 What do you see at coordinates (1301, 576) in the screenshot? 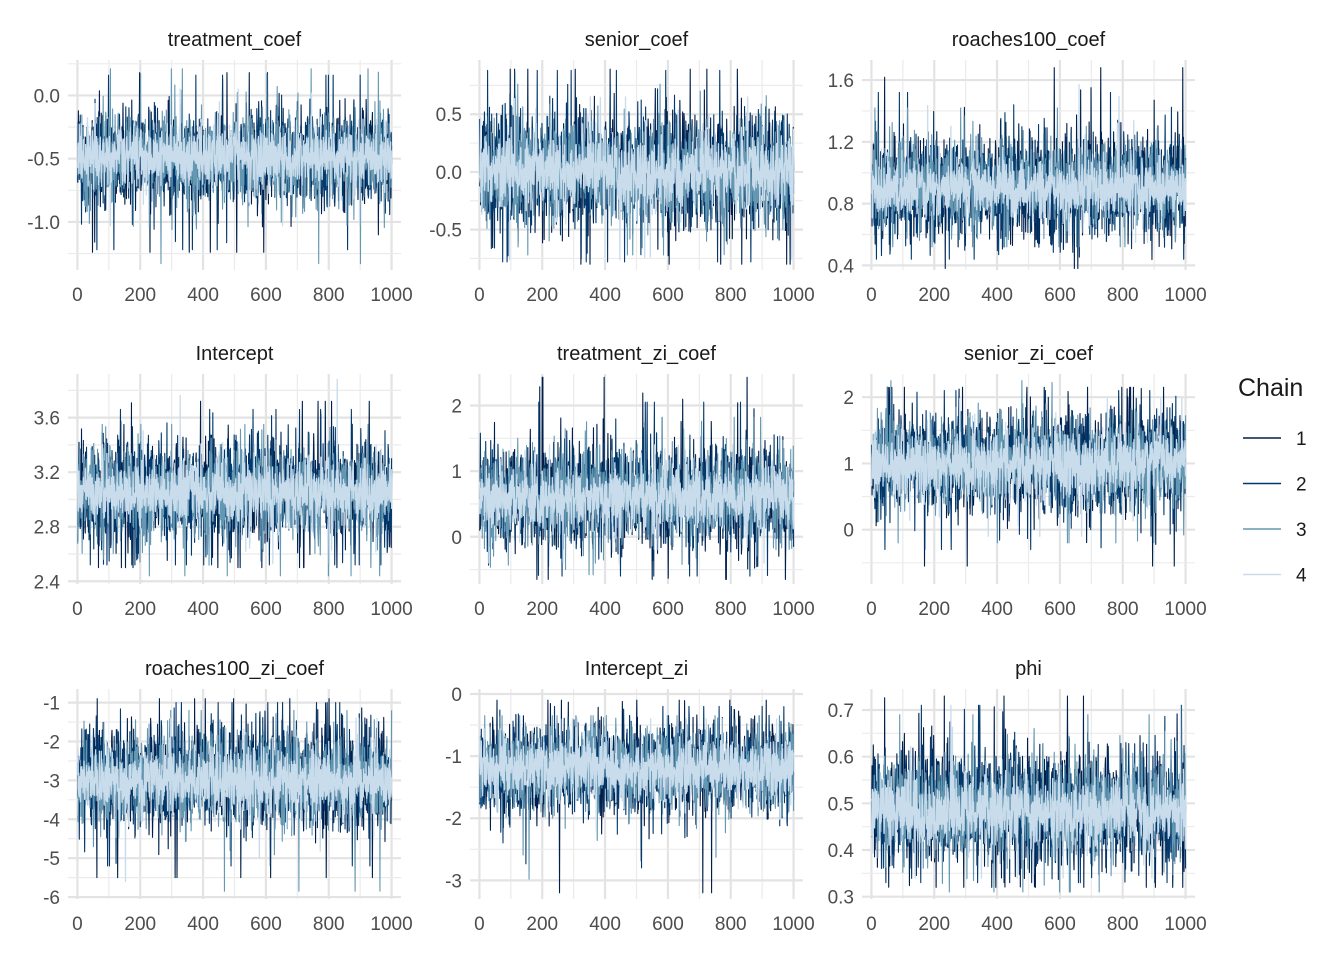
I see `legend-label: 4` at bounding box center [1301, 576].